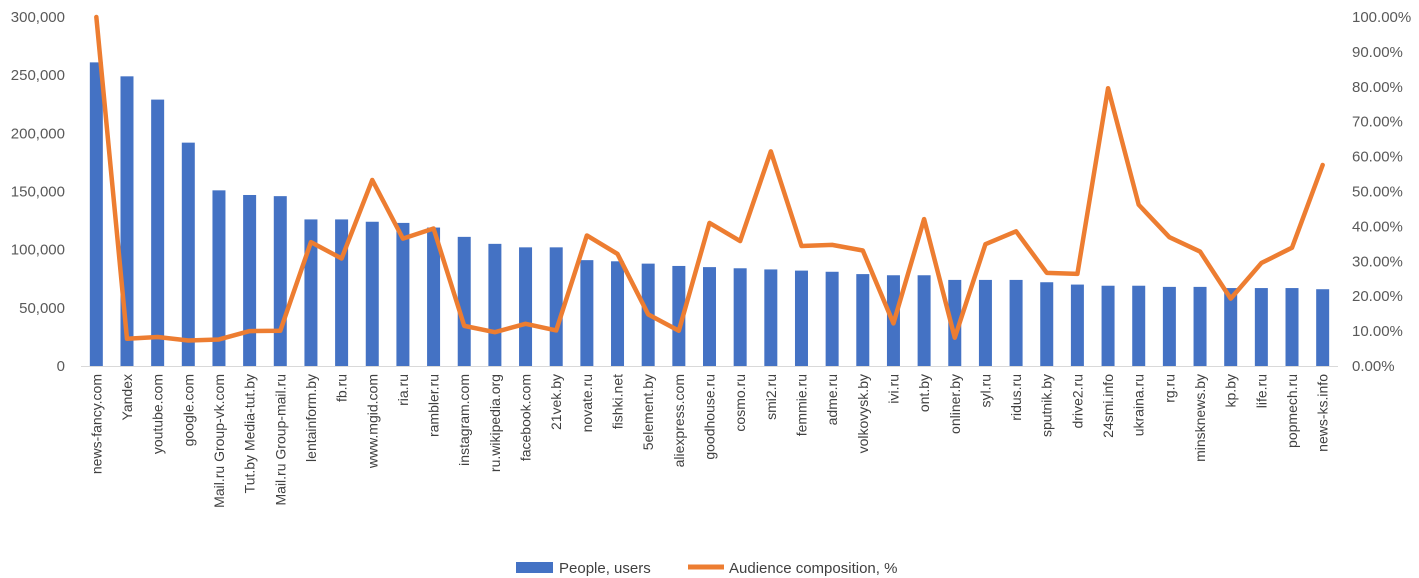 This screenshot has width=1419, height=578. Describe the element at coordinates (955, 404) in the screenshot. I see `category-label: onliner.by` at that location.